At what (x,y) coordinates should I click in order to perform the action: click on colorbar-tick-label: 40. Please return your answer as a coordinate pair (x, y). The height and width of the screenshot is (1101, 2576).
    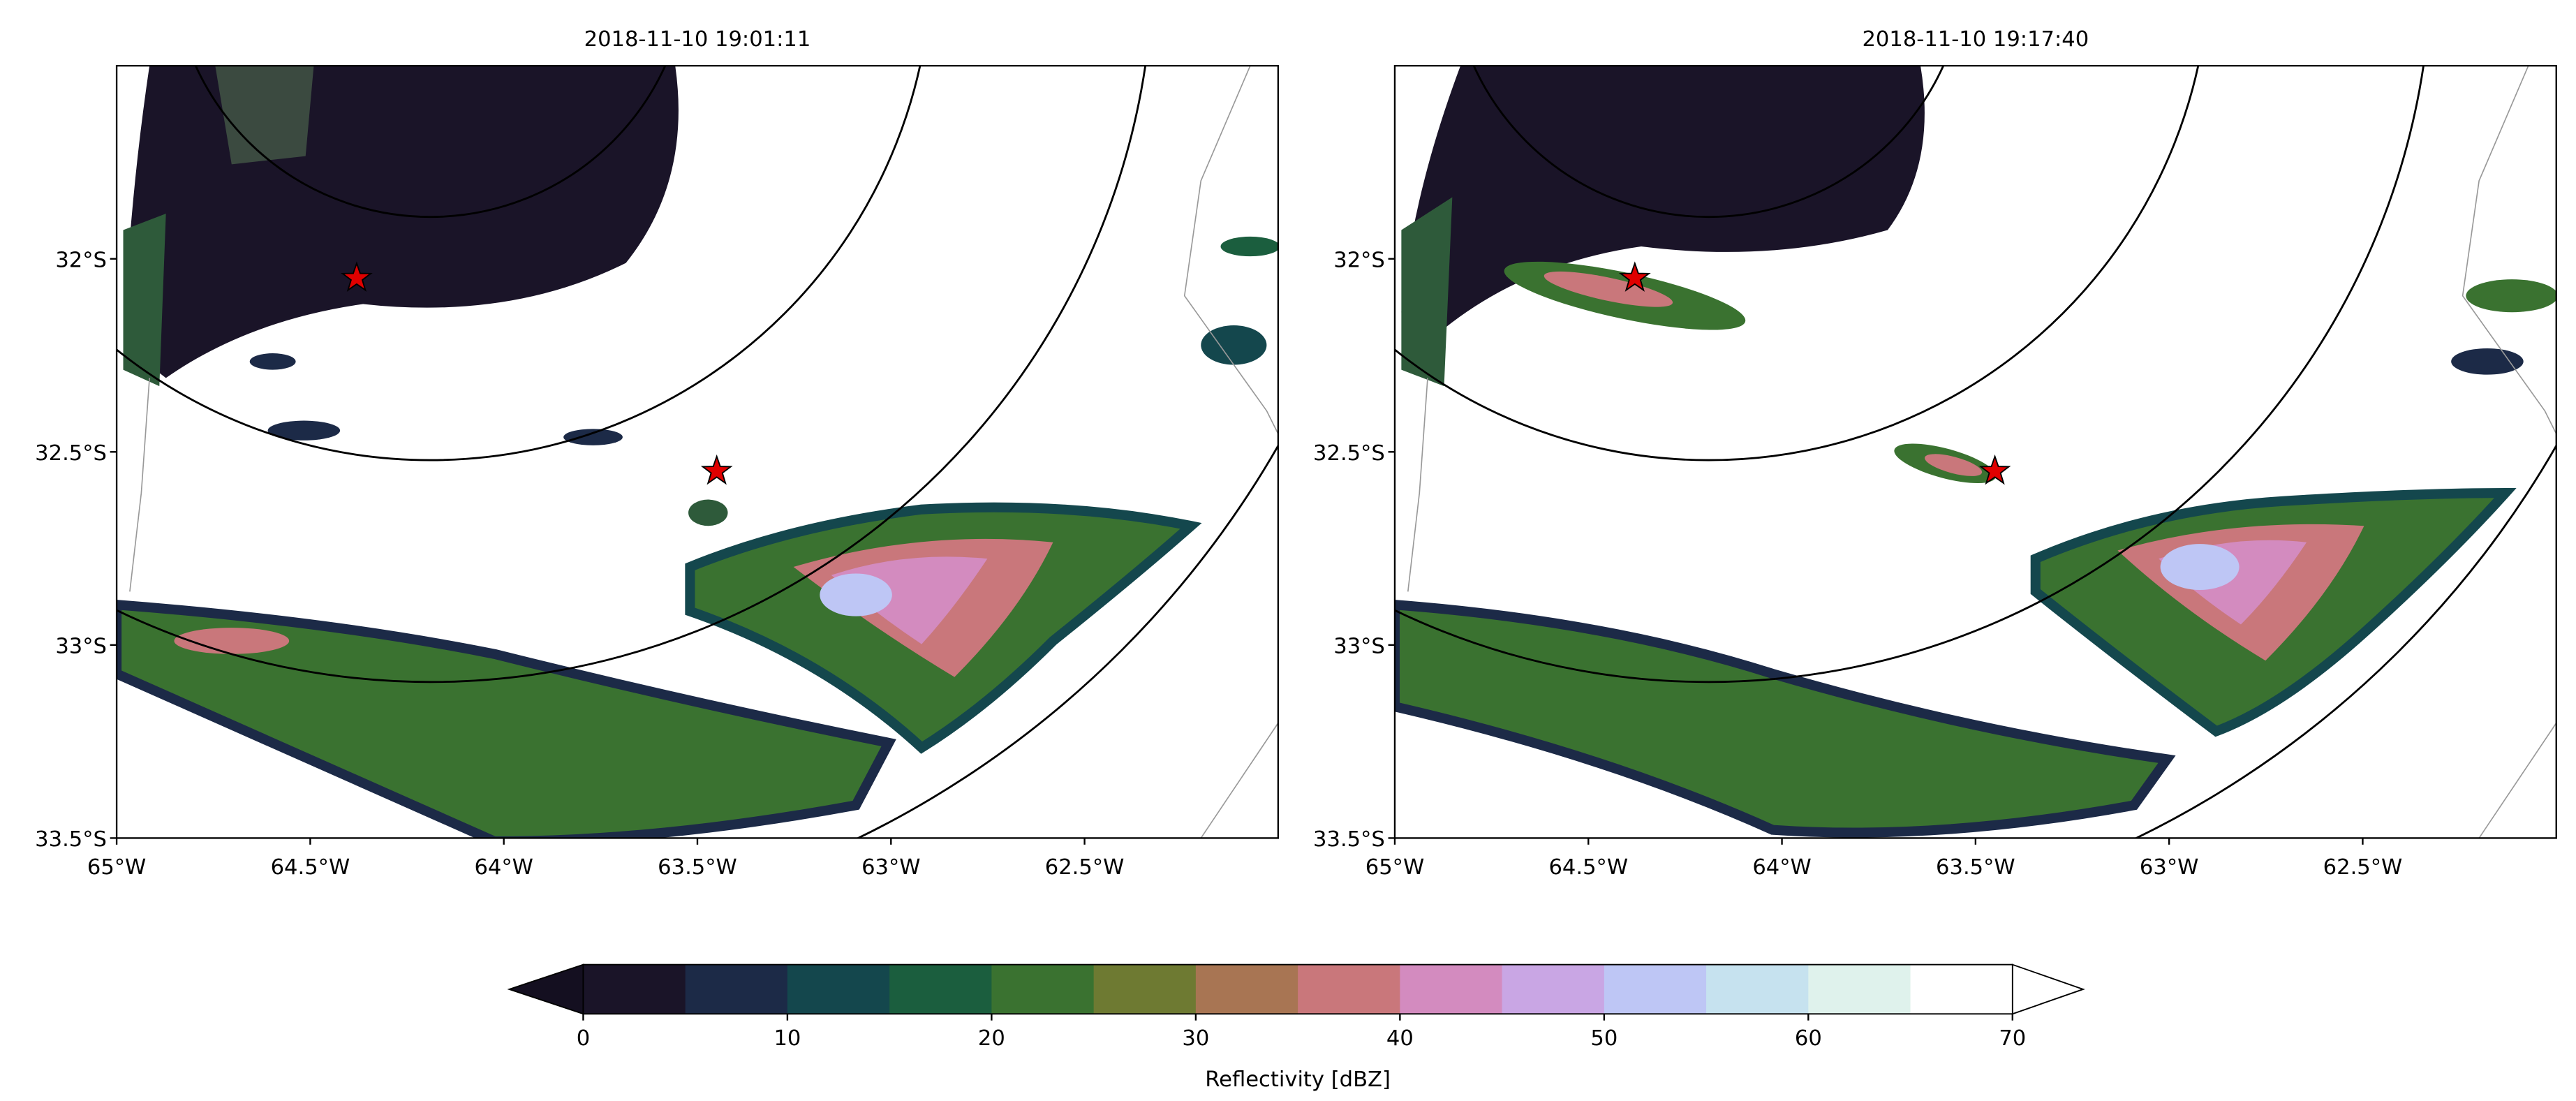
    Looking at the image, I should click on (1400, 1038).